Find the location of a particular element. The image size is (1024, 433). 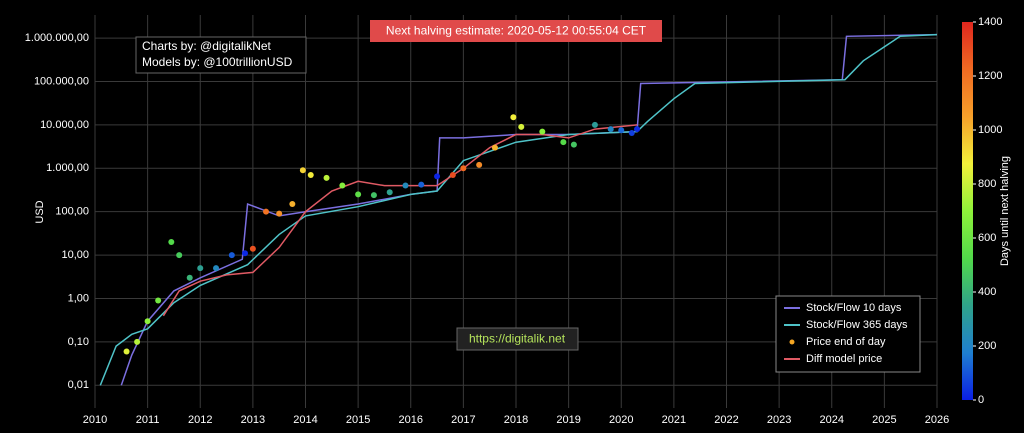

y-tick-label: 0,01 is located at coordinates (78, 385).